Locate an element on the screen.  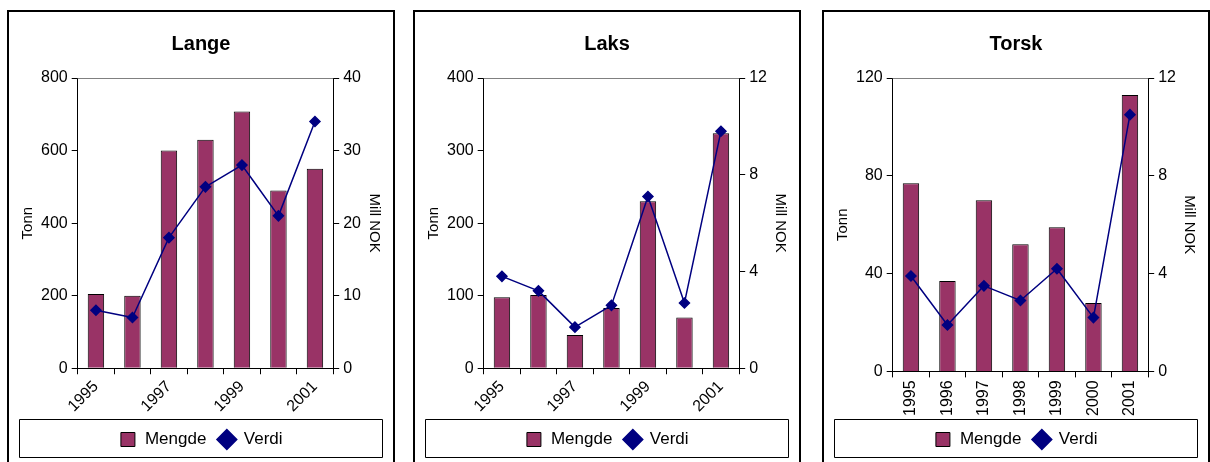
y2-tick-label: 30 is located at coordinates (352, 149).